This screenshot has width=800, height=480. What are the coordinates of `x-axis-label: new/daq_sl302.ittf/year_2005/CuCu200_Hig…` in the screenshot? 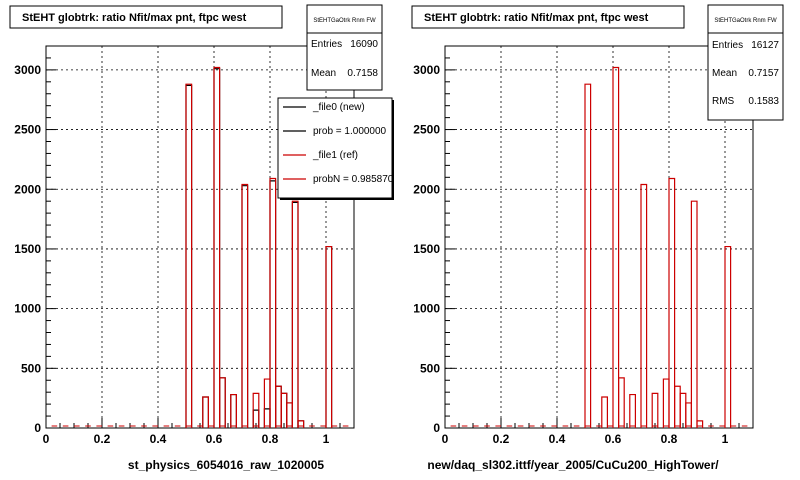 It's located at (573, 465).